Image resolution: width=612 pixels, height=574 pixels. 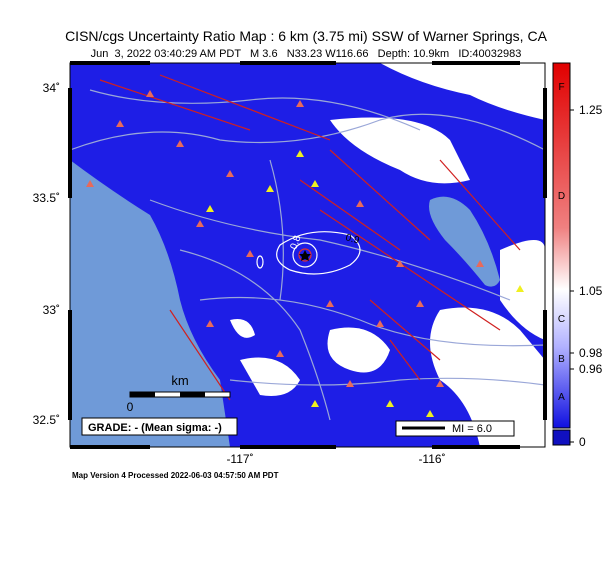 What do you see at coordinates (561, 397) in the screenshot?
I see `grade-letter: A` at bounding box center [561, 397].